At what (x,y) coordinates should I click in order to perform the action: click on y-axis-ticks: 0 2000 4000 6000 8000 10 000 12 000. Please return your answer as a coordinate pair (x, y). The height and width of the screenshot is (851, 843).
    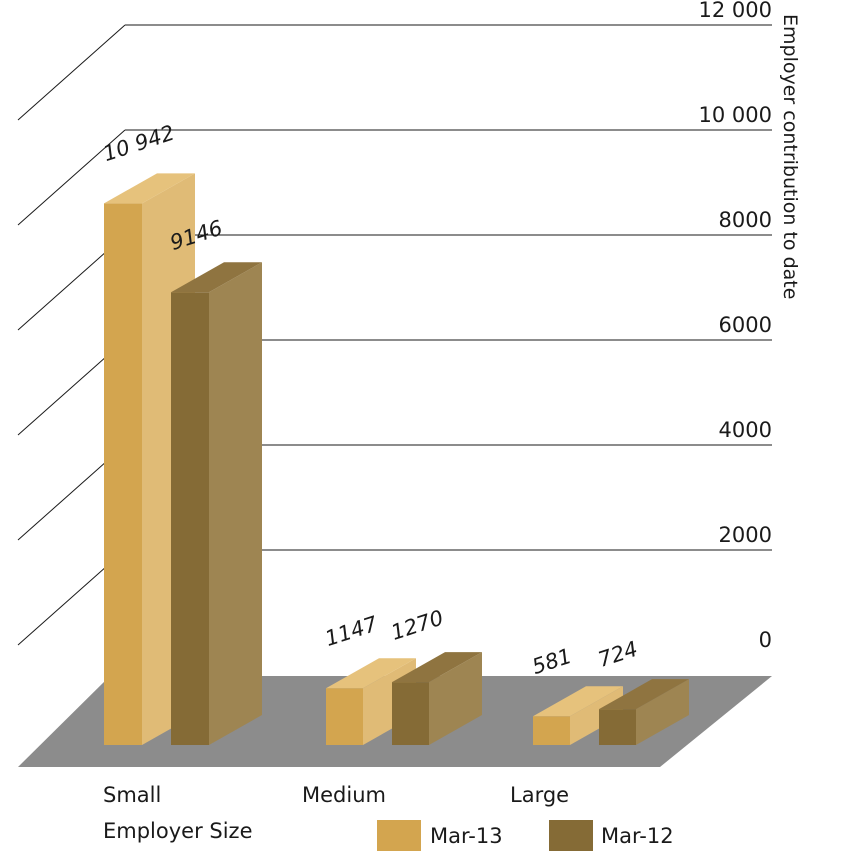
    Looking at the image, I should click on (735, 326).